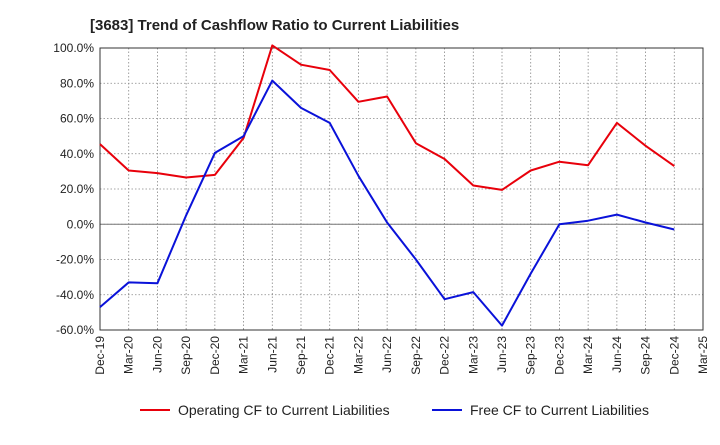  I want to click on x-tick-label: Sep-21, so click(301, 355).